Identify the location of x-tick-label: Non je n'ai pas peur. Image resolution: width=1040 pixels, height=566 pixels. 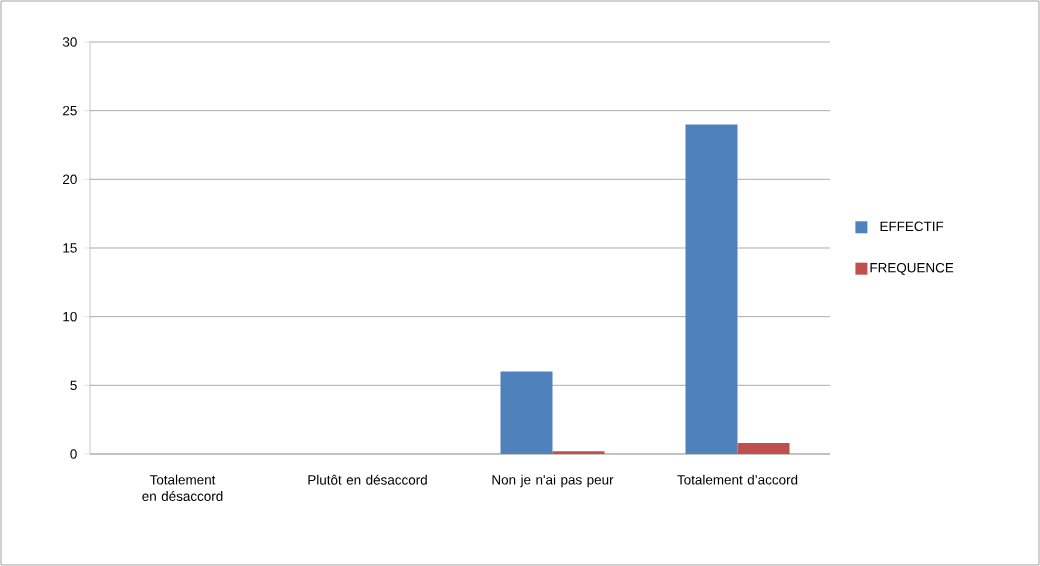
(553, 481).